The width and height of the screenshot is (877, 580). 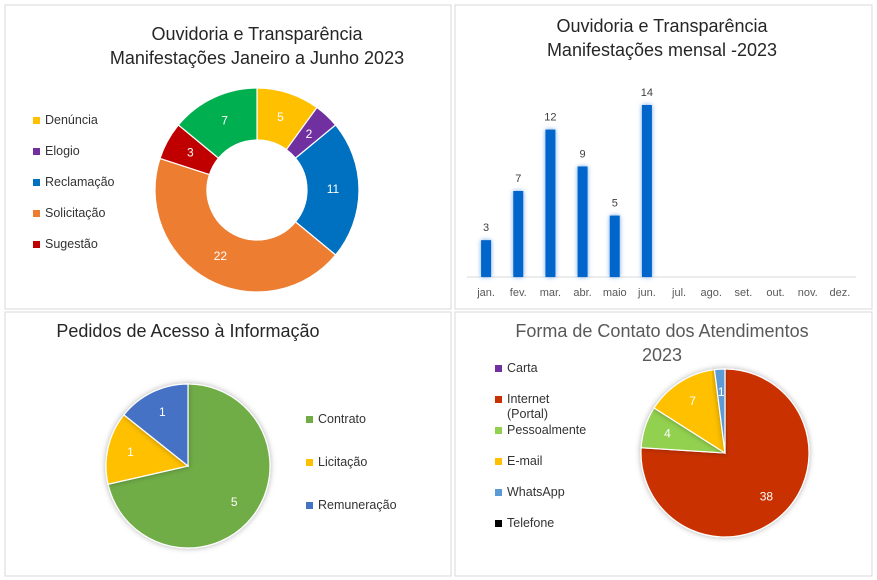 What do you see at coordinates (257, 58) in the screenshot?
I see `chart-title: Manifestações Janeiro a Junho 2023` at bounding box center [257, 58].